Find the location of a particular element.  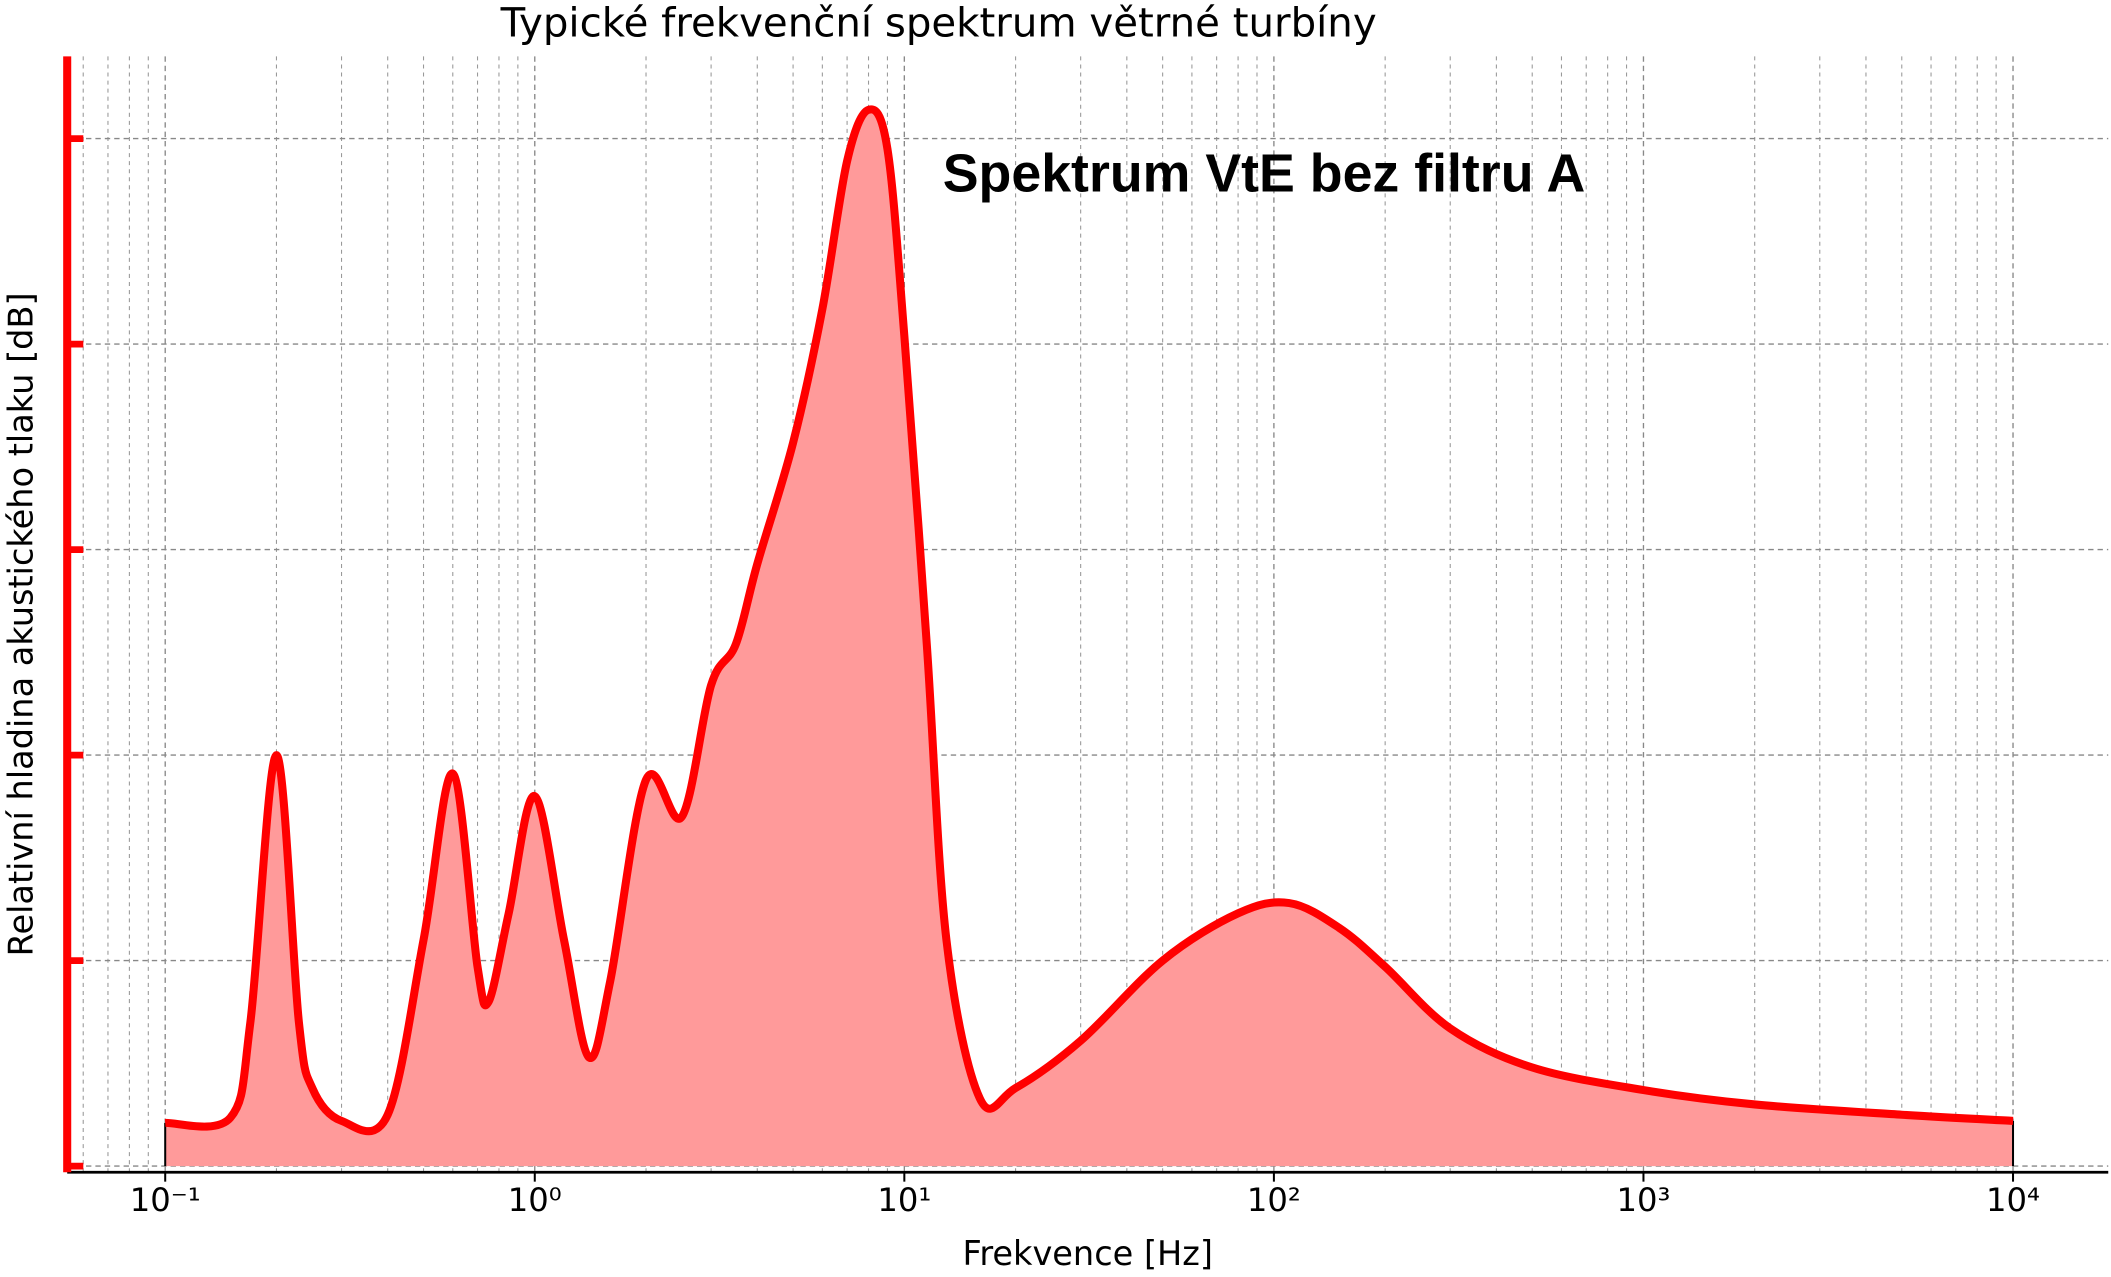

series-label: Spektrum VtE bez filtru A is located at coordinates (1264, 173).